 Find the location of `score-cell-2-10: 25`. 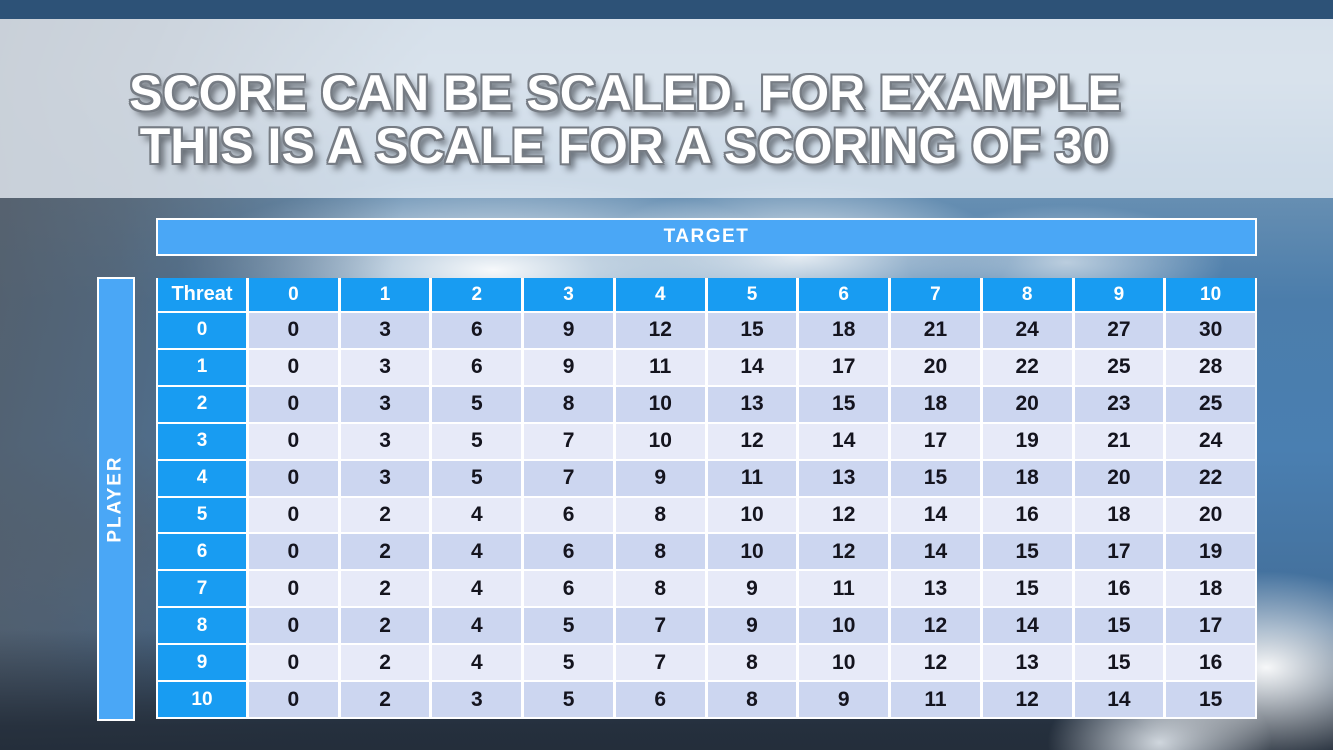

score-cell-2-10: 25 is located at coordinates (1210, 404).